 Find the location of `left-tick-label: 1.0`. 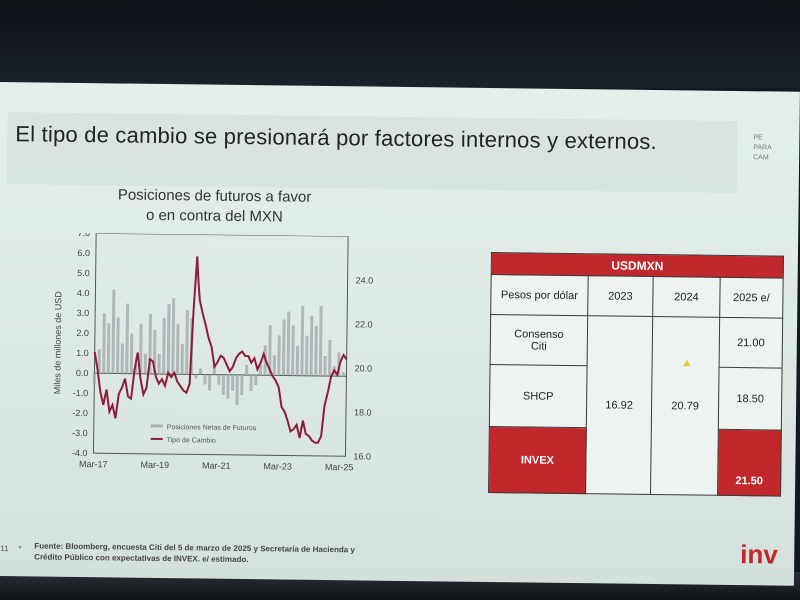

left-tick-label: 1.0 is located at coordinates (82, 353).